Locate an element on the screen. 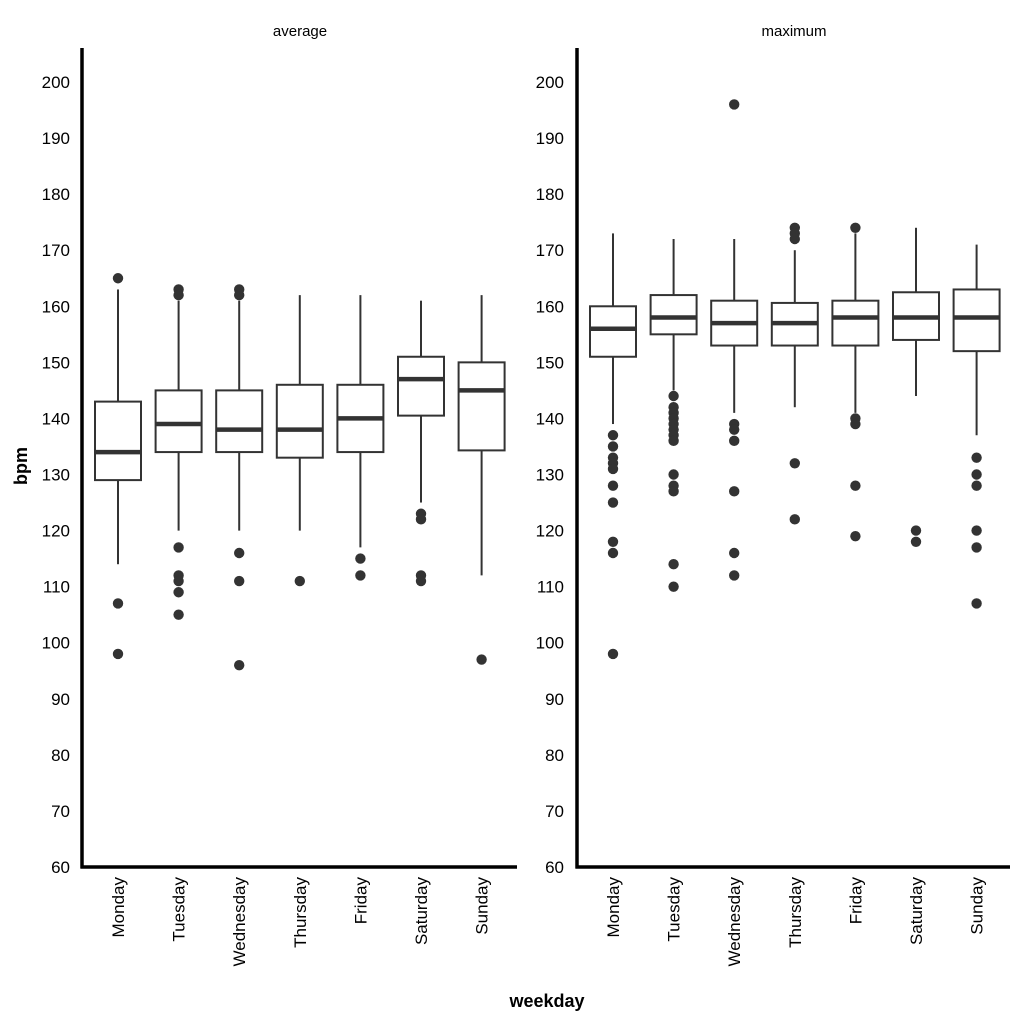 Image resolution: width=1024 pixels, height=1024 pixels. box-saturday: Saturday is located at coordinates (421, 623).